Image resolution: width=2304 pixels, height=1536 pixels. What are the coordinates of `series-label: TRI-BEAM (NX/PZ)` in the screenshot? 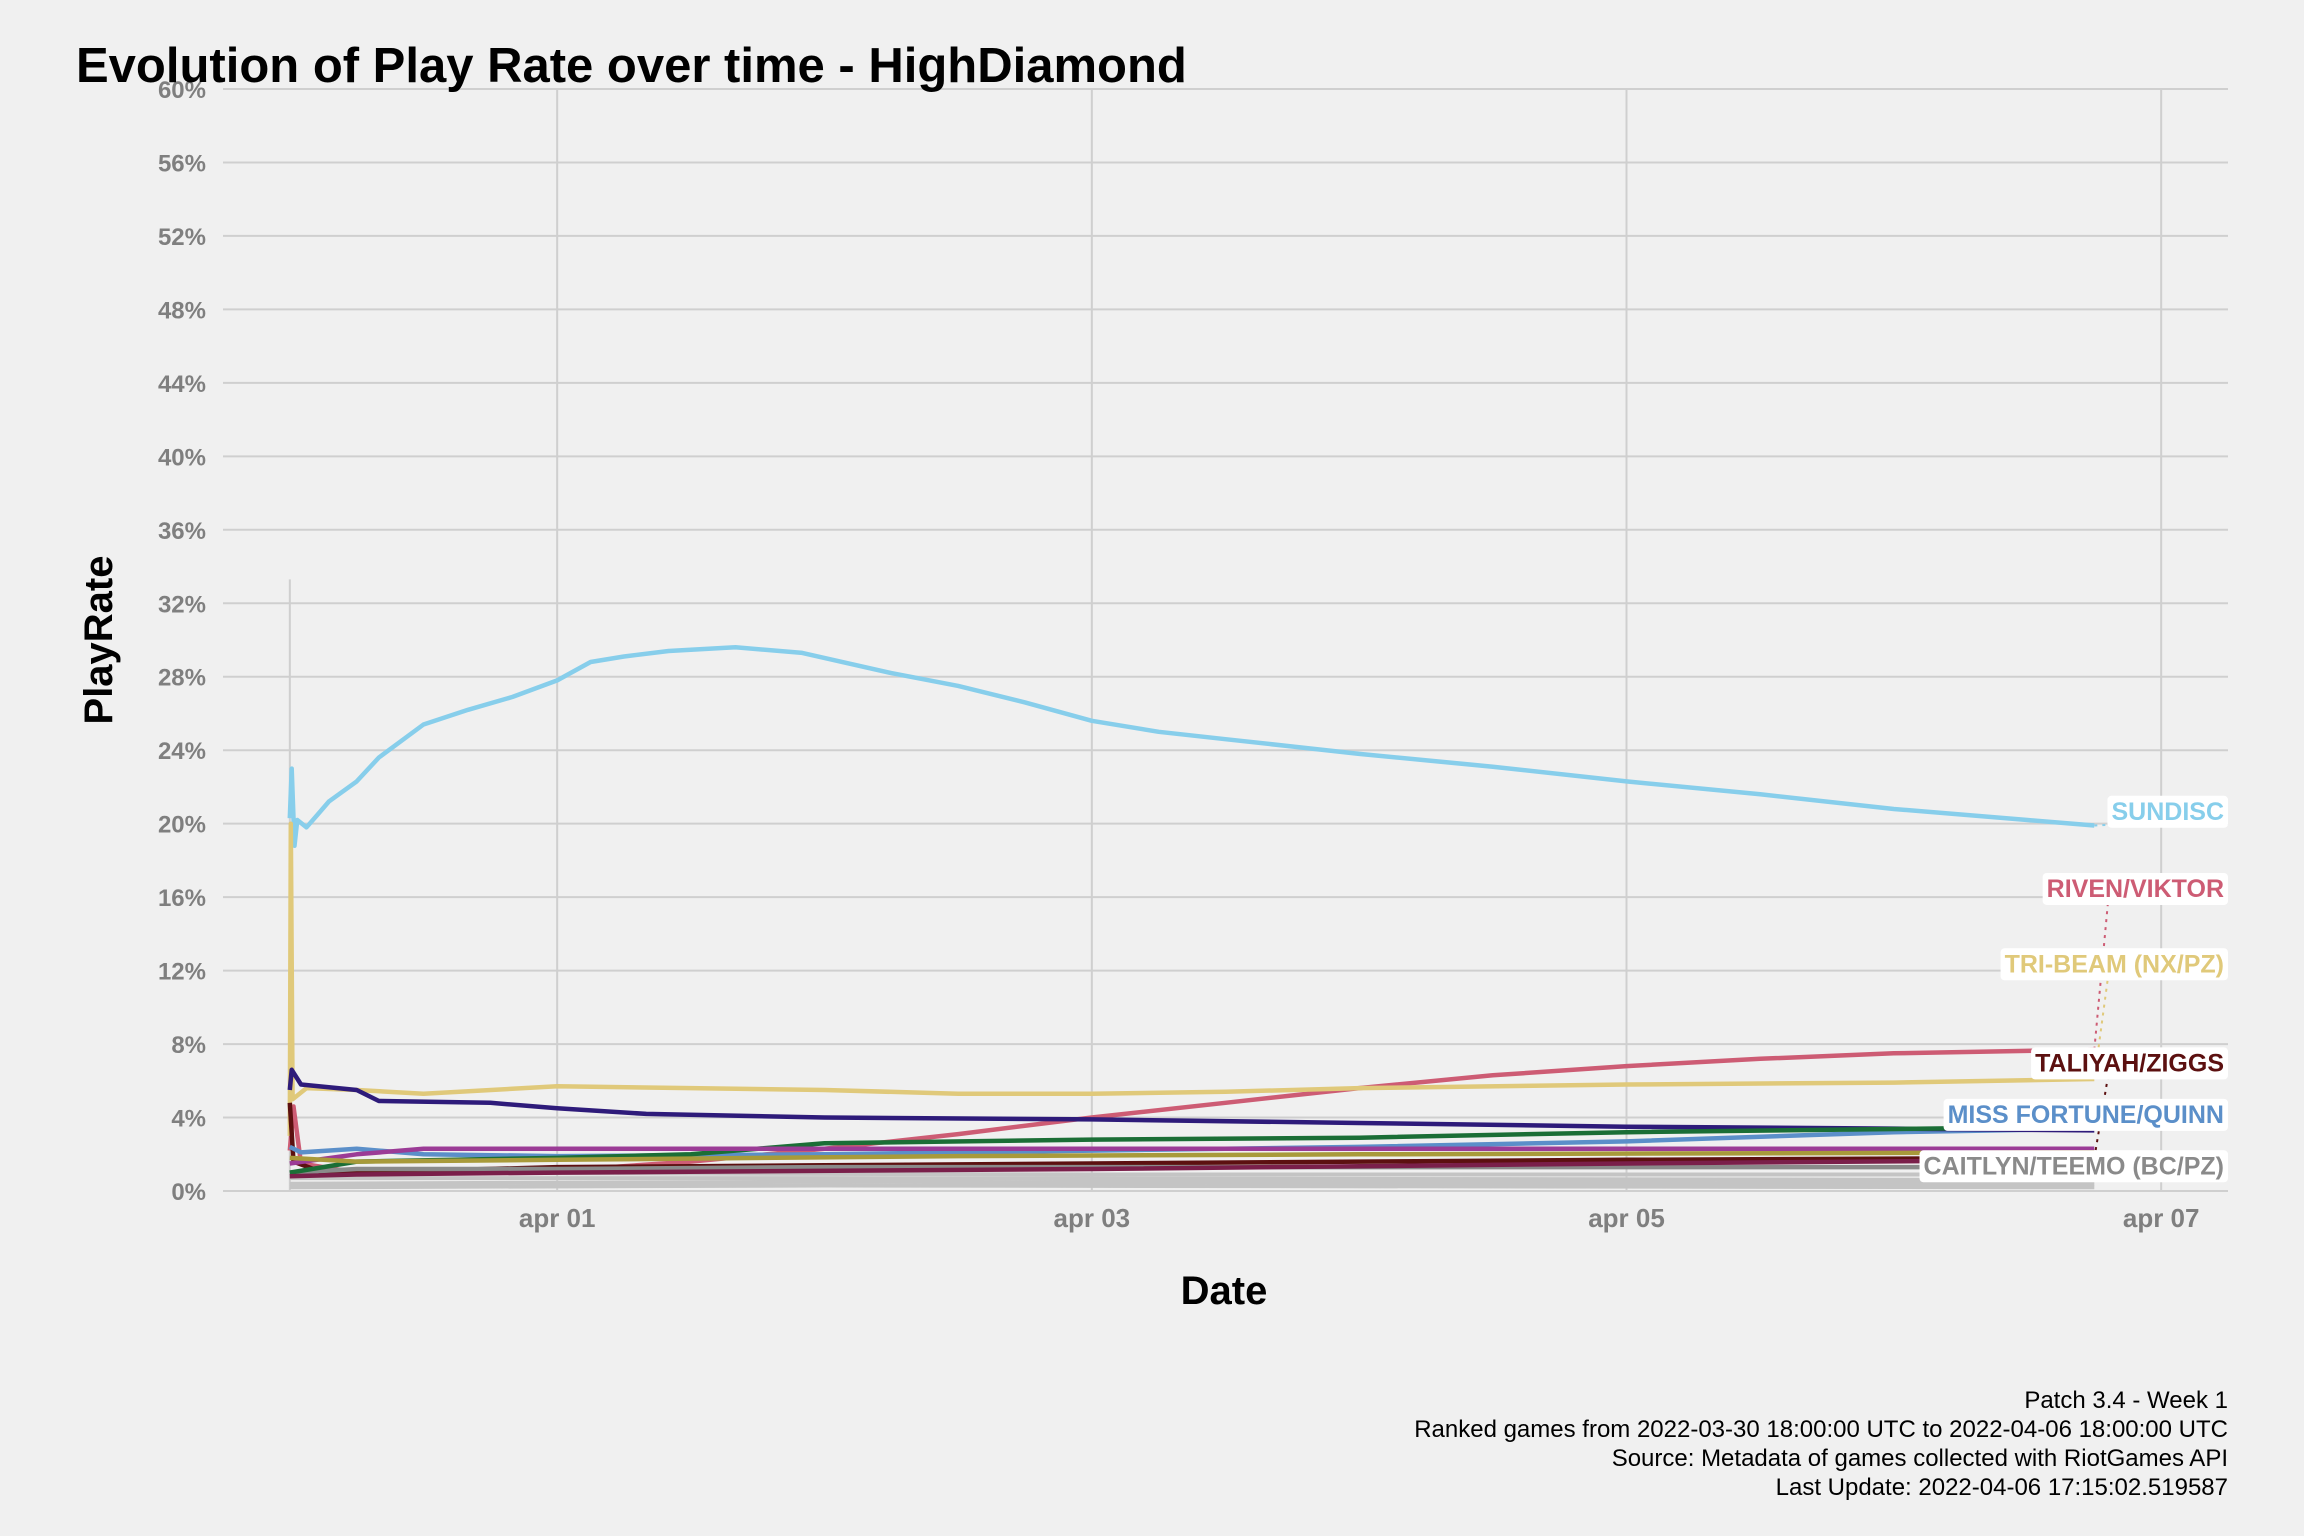 It's located at (2114, 964).